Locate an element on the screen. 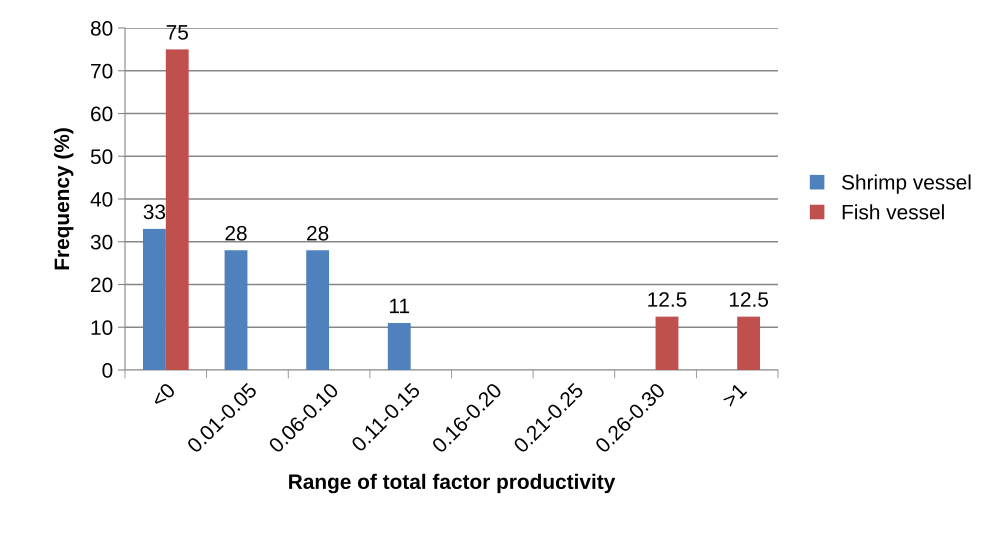 The height and width of the screenshot is (547, 994). y-tick-label: 80 is located at coordinates (101, 28).